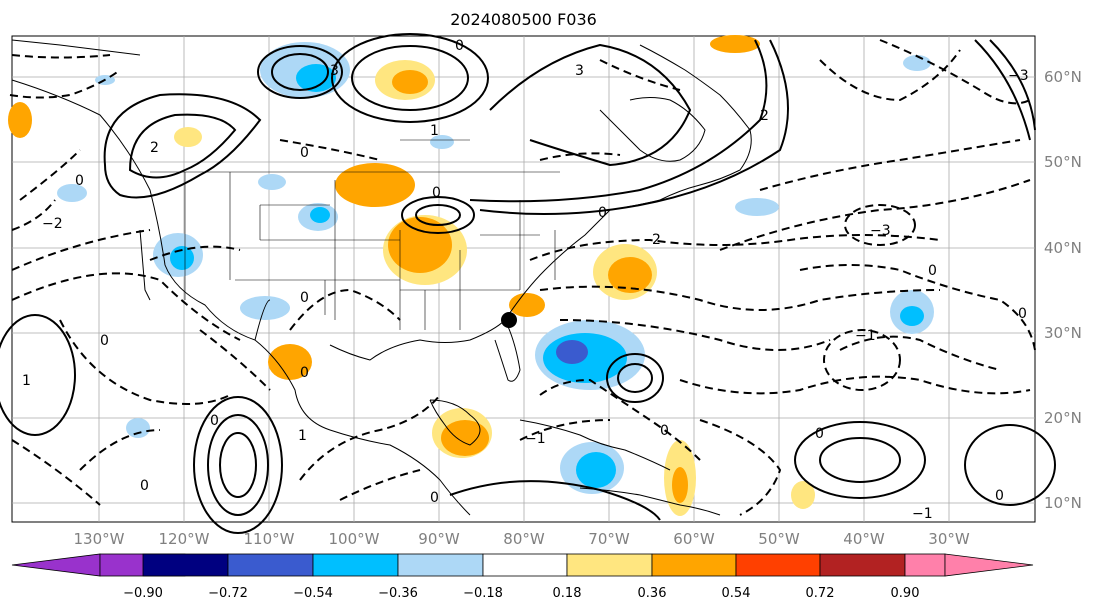 This screenshot has height=615, width=1105. I want to click on shade-blue-southwest, so click(265, 308).